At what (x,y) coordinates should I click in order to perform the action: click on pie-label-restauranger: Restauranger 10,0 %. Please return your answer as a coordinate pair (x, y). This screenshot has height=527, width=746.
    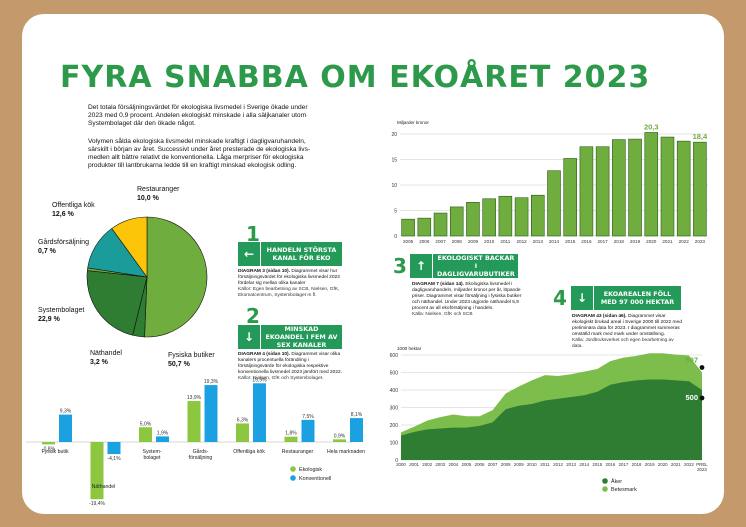
    Looking at the image, I should click on (158, 194).